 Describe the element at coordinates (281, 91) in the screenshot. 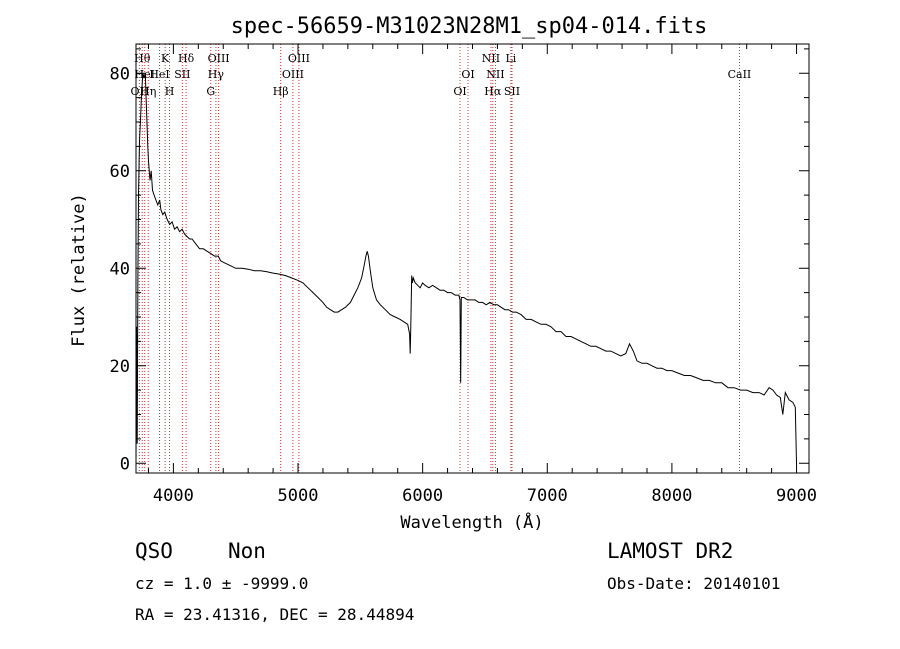

I see `line-marker-label: Hβ` at that location.